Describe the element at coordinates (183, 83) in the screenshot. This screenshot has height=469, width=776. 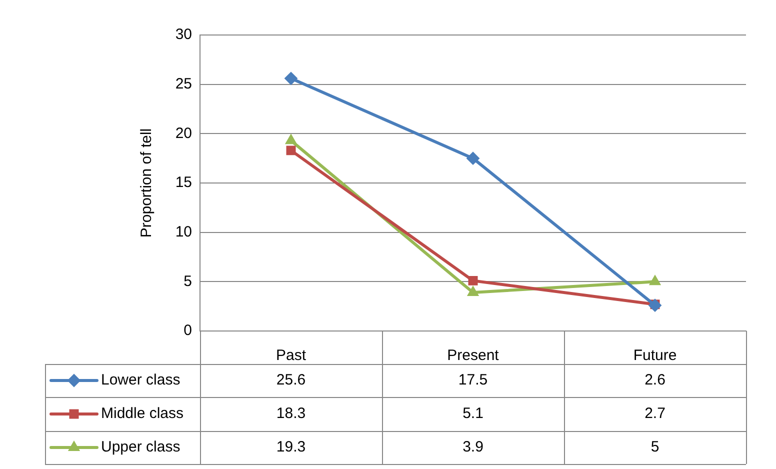
I see `y-tick-label: 25` at that location.